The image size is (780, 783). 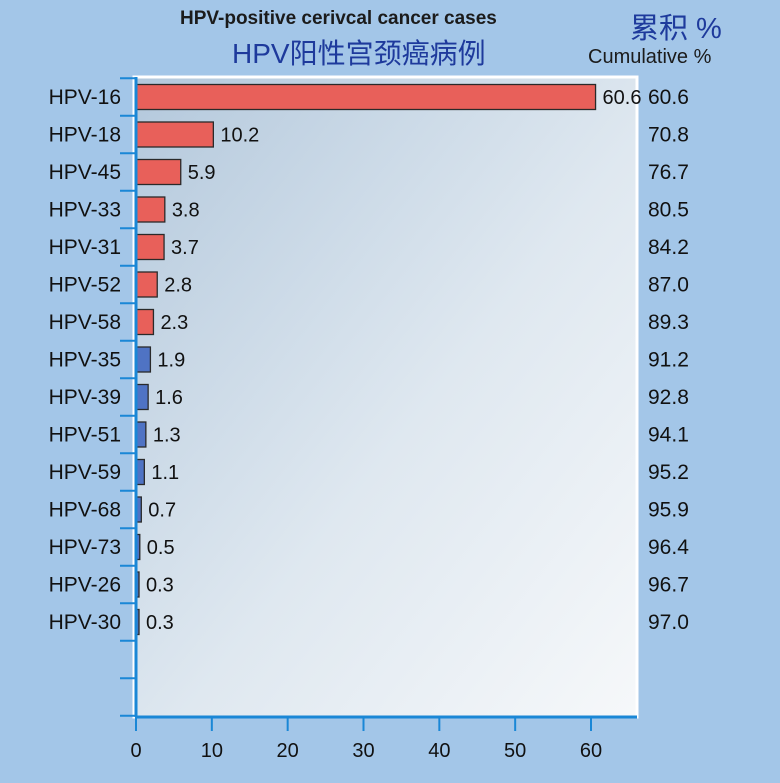 I want to click on cumulative-label: 96.7, so click(x=668, y=585).